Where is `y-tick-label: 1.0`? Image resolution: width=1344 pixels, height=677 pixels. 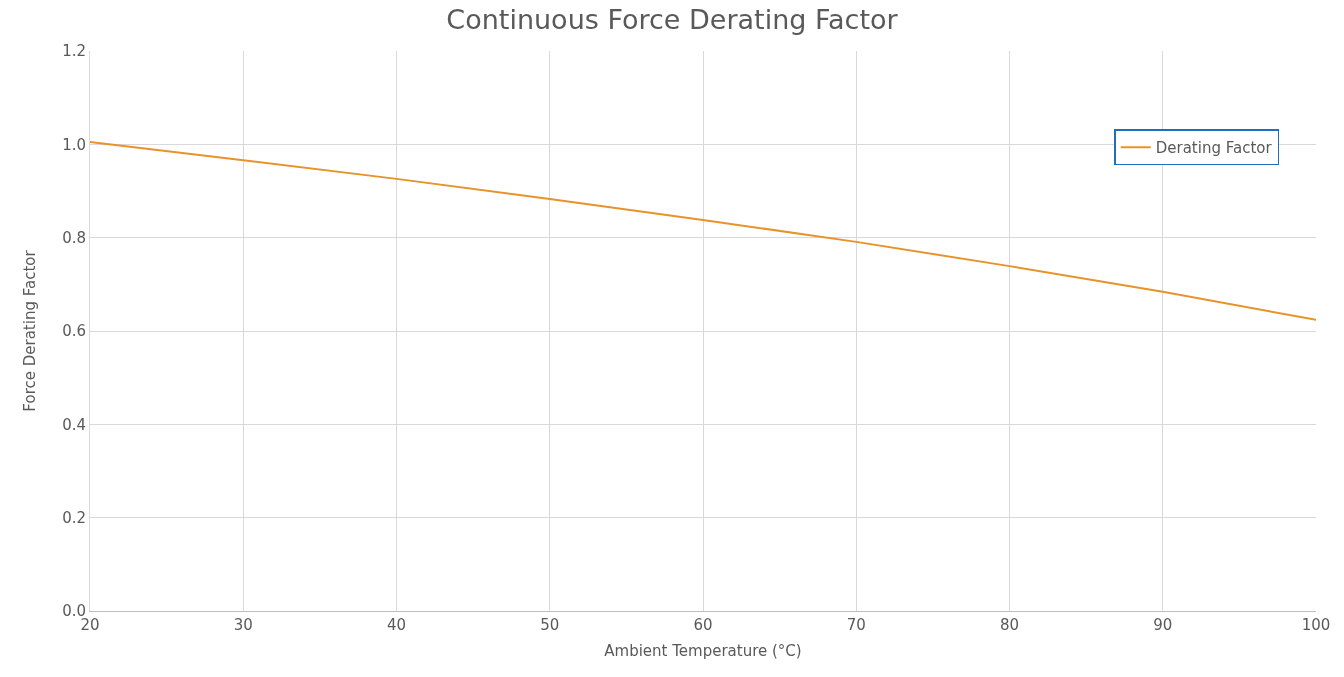 y-tick-label: 1.0 is located at coordinates (74, 144).